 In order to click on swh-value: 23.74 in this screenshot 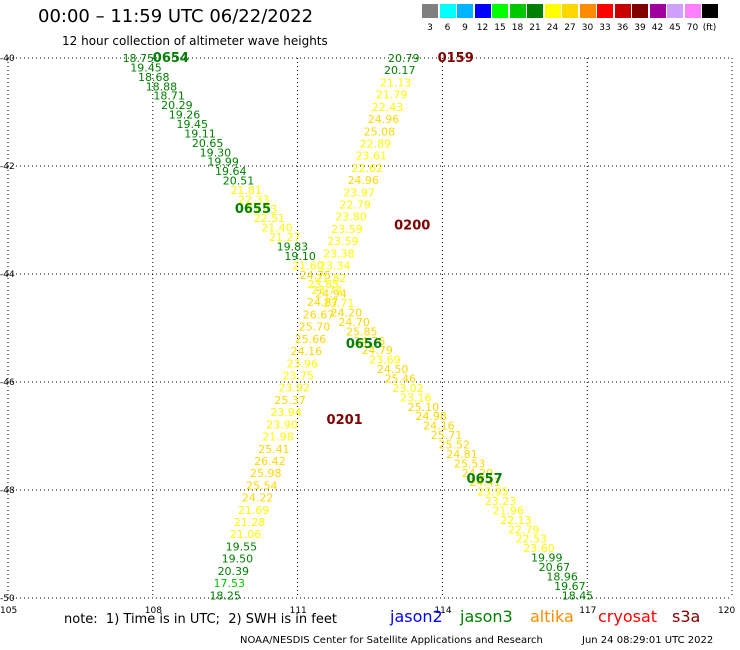, I will do `click(327, 290)`.